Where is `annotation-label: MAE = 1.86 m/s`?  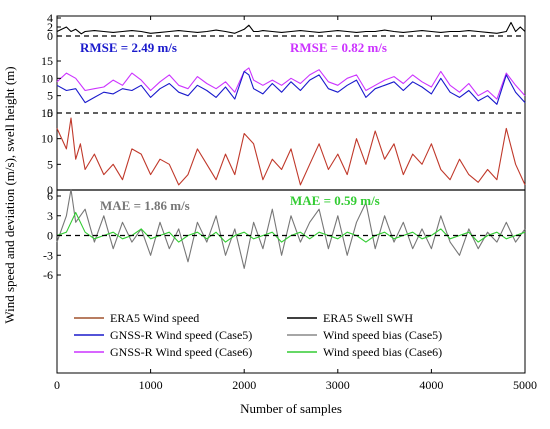
annotation-label: MAE = 1.86 m/s is located at coordinates (145, 205).